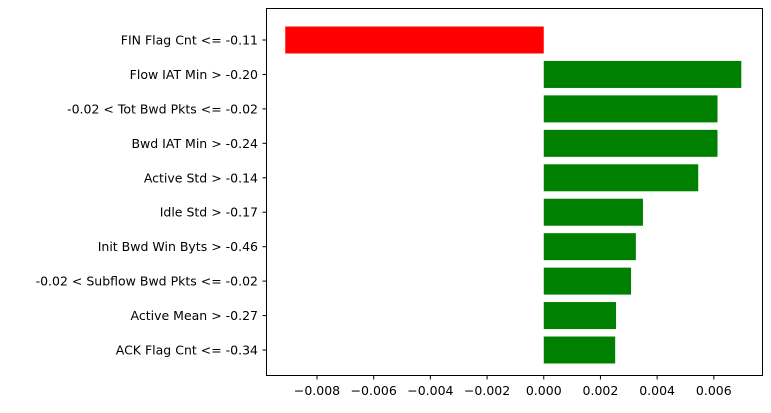 The image size is (771, 413). Describe the element at coordinates (209, 212) in the screenshot. I see `y-tick-label: Idle Std > -0.17` at that location.